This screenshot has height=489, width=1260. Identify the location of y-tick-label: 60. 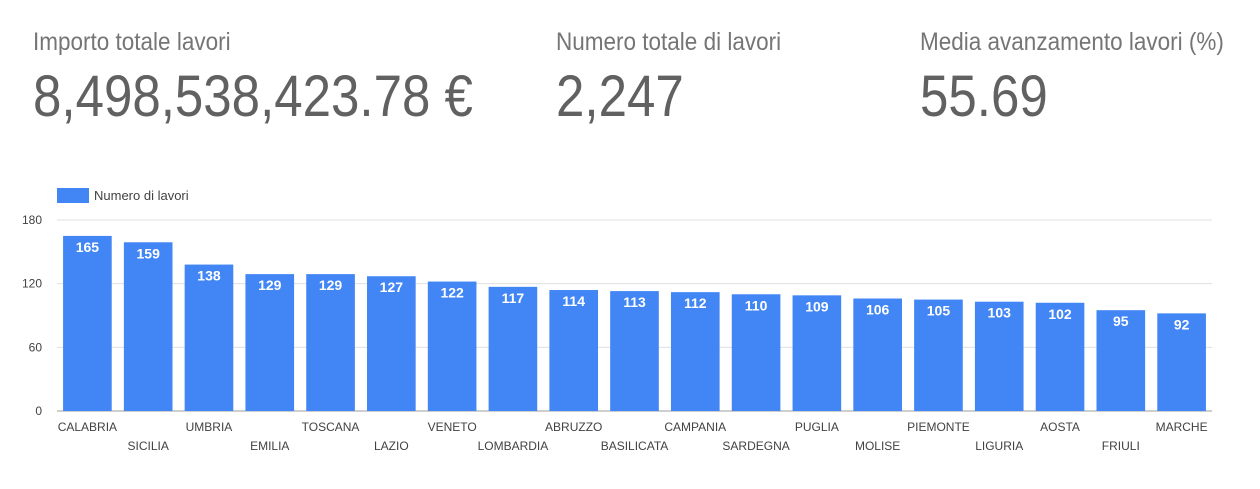
(36, 347).